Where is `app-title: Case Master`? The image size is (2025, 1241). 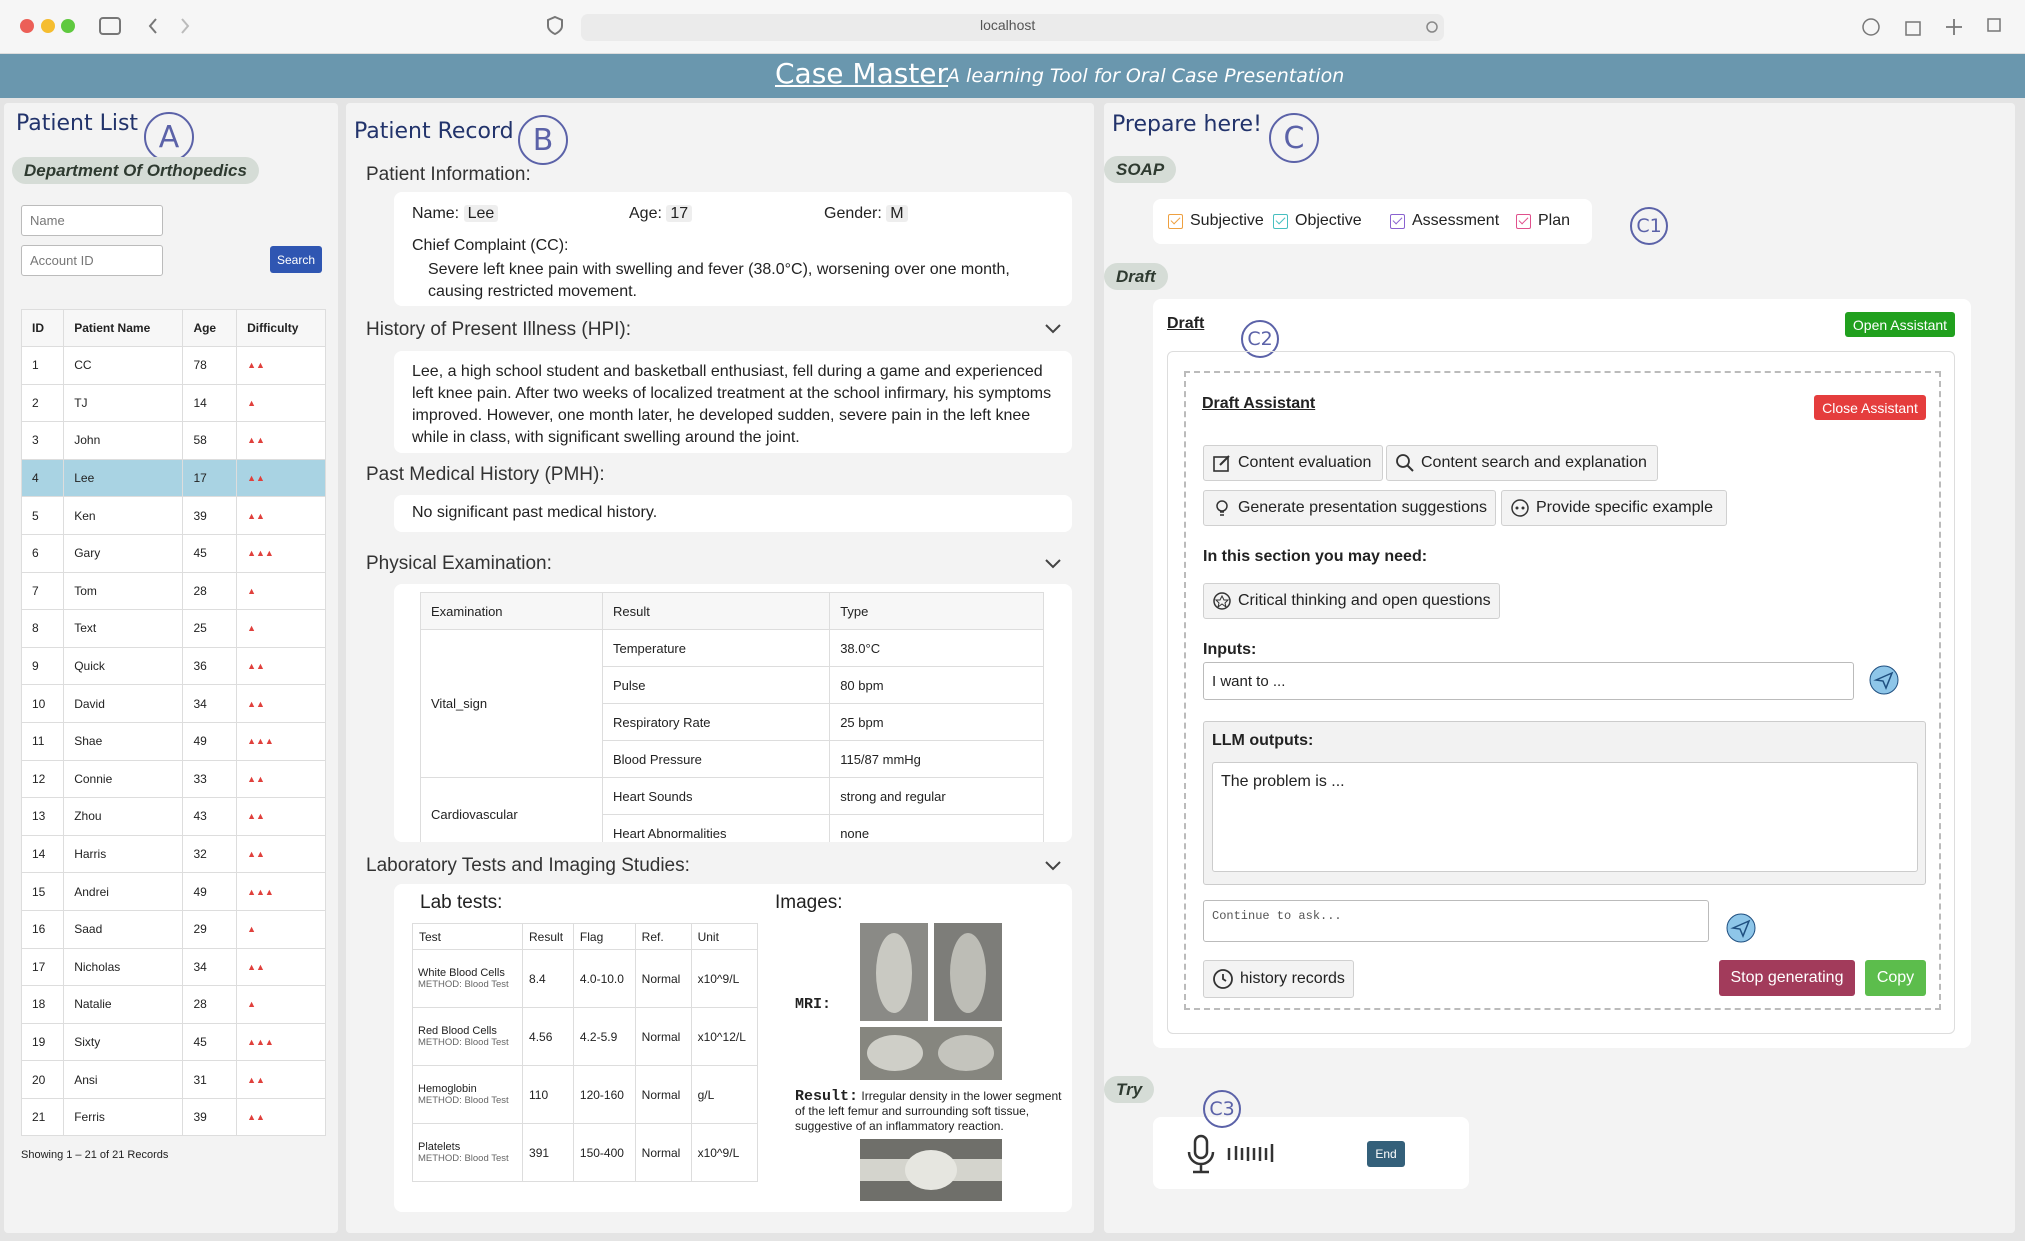
app-title: Case Master is located at coordinates (862, 73).